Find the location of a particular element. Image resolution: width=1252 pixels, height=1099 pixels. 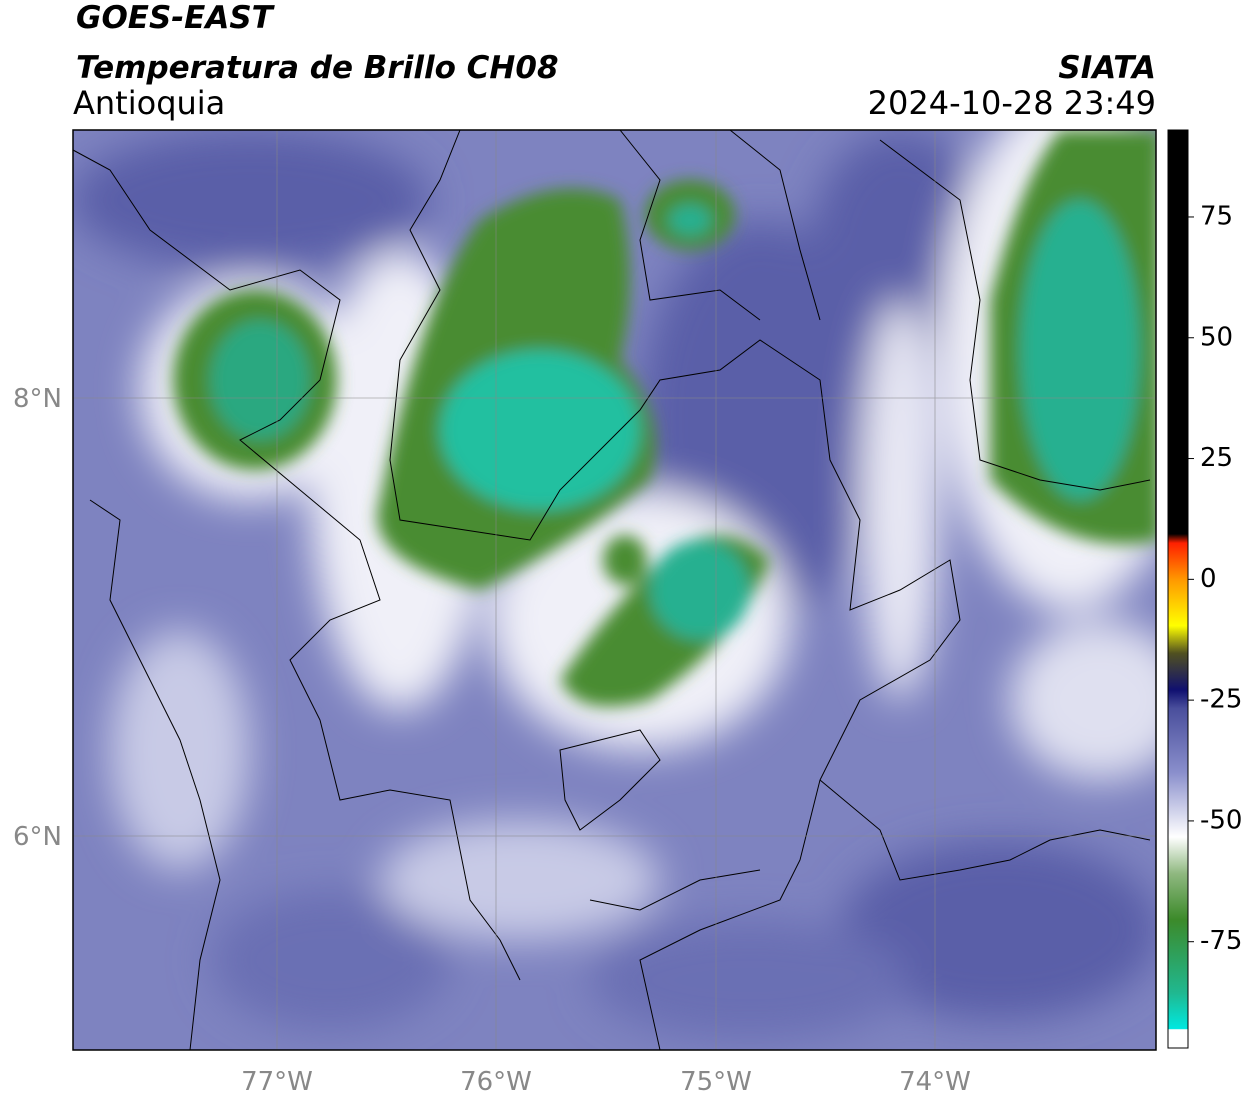

colorbar-tick-label: 25 is located at coordinates (1216, 458).